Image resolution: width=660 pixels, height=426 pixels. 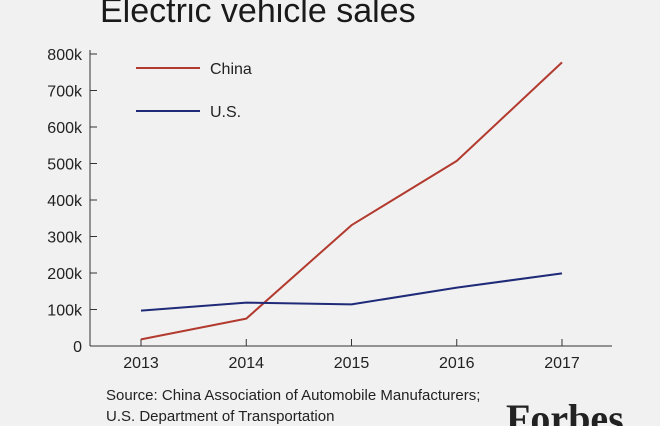 What do you see at coordinates (562, 363) in the screenshot?
I see `x-tick-label: 2017` at bounding box center [562, 363].